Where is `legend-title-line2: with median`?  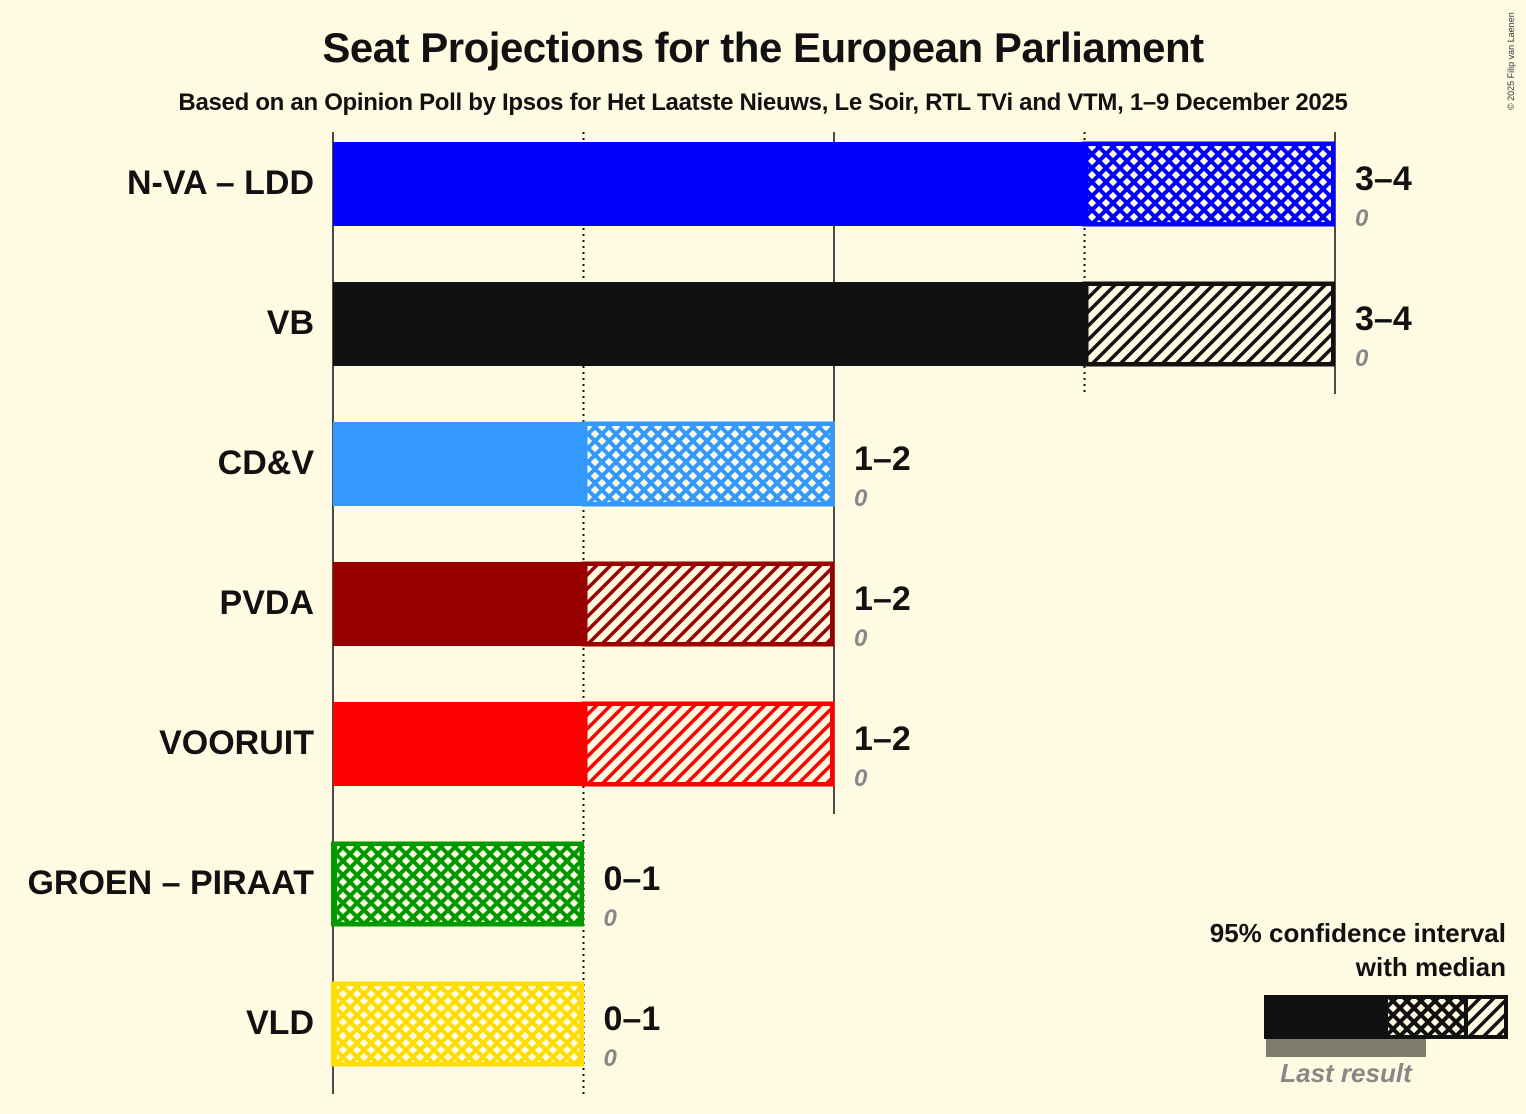
legend-title-line2: with median is located at coordinates (1430, 967).